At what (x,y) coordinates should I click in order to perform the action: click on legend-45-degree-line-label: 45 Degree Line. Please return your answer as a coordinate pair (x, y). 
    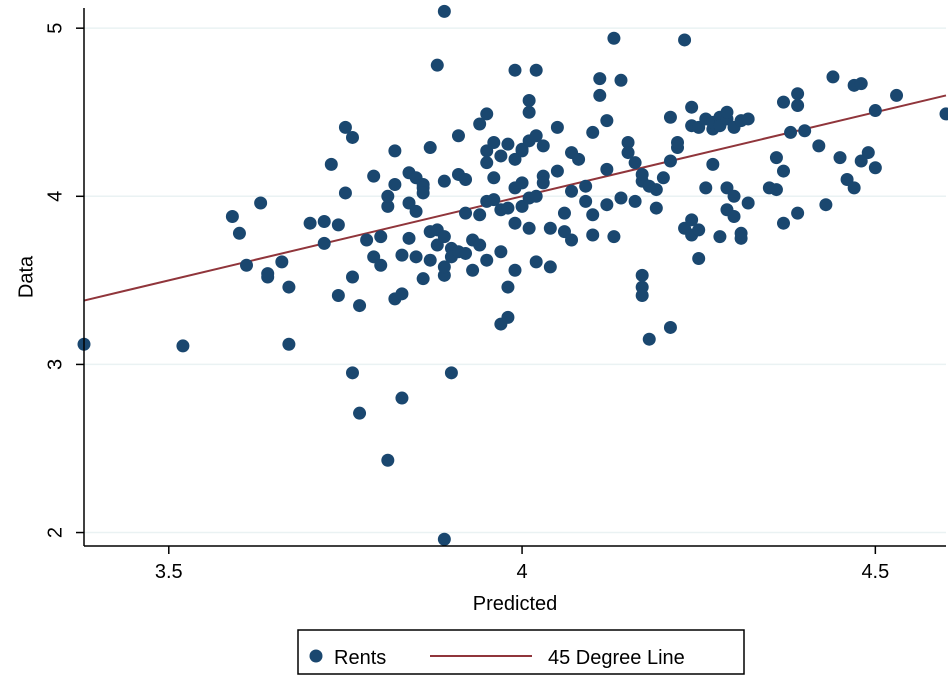
    Looking at the image, I should click on (616, 658).